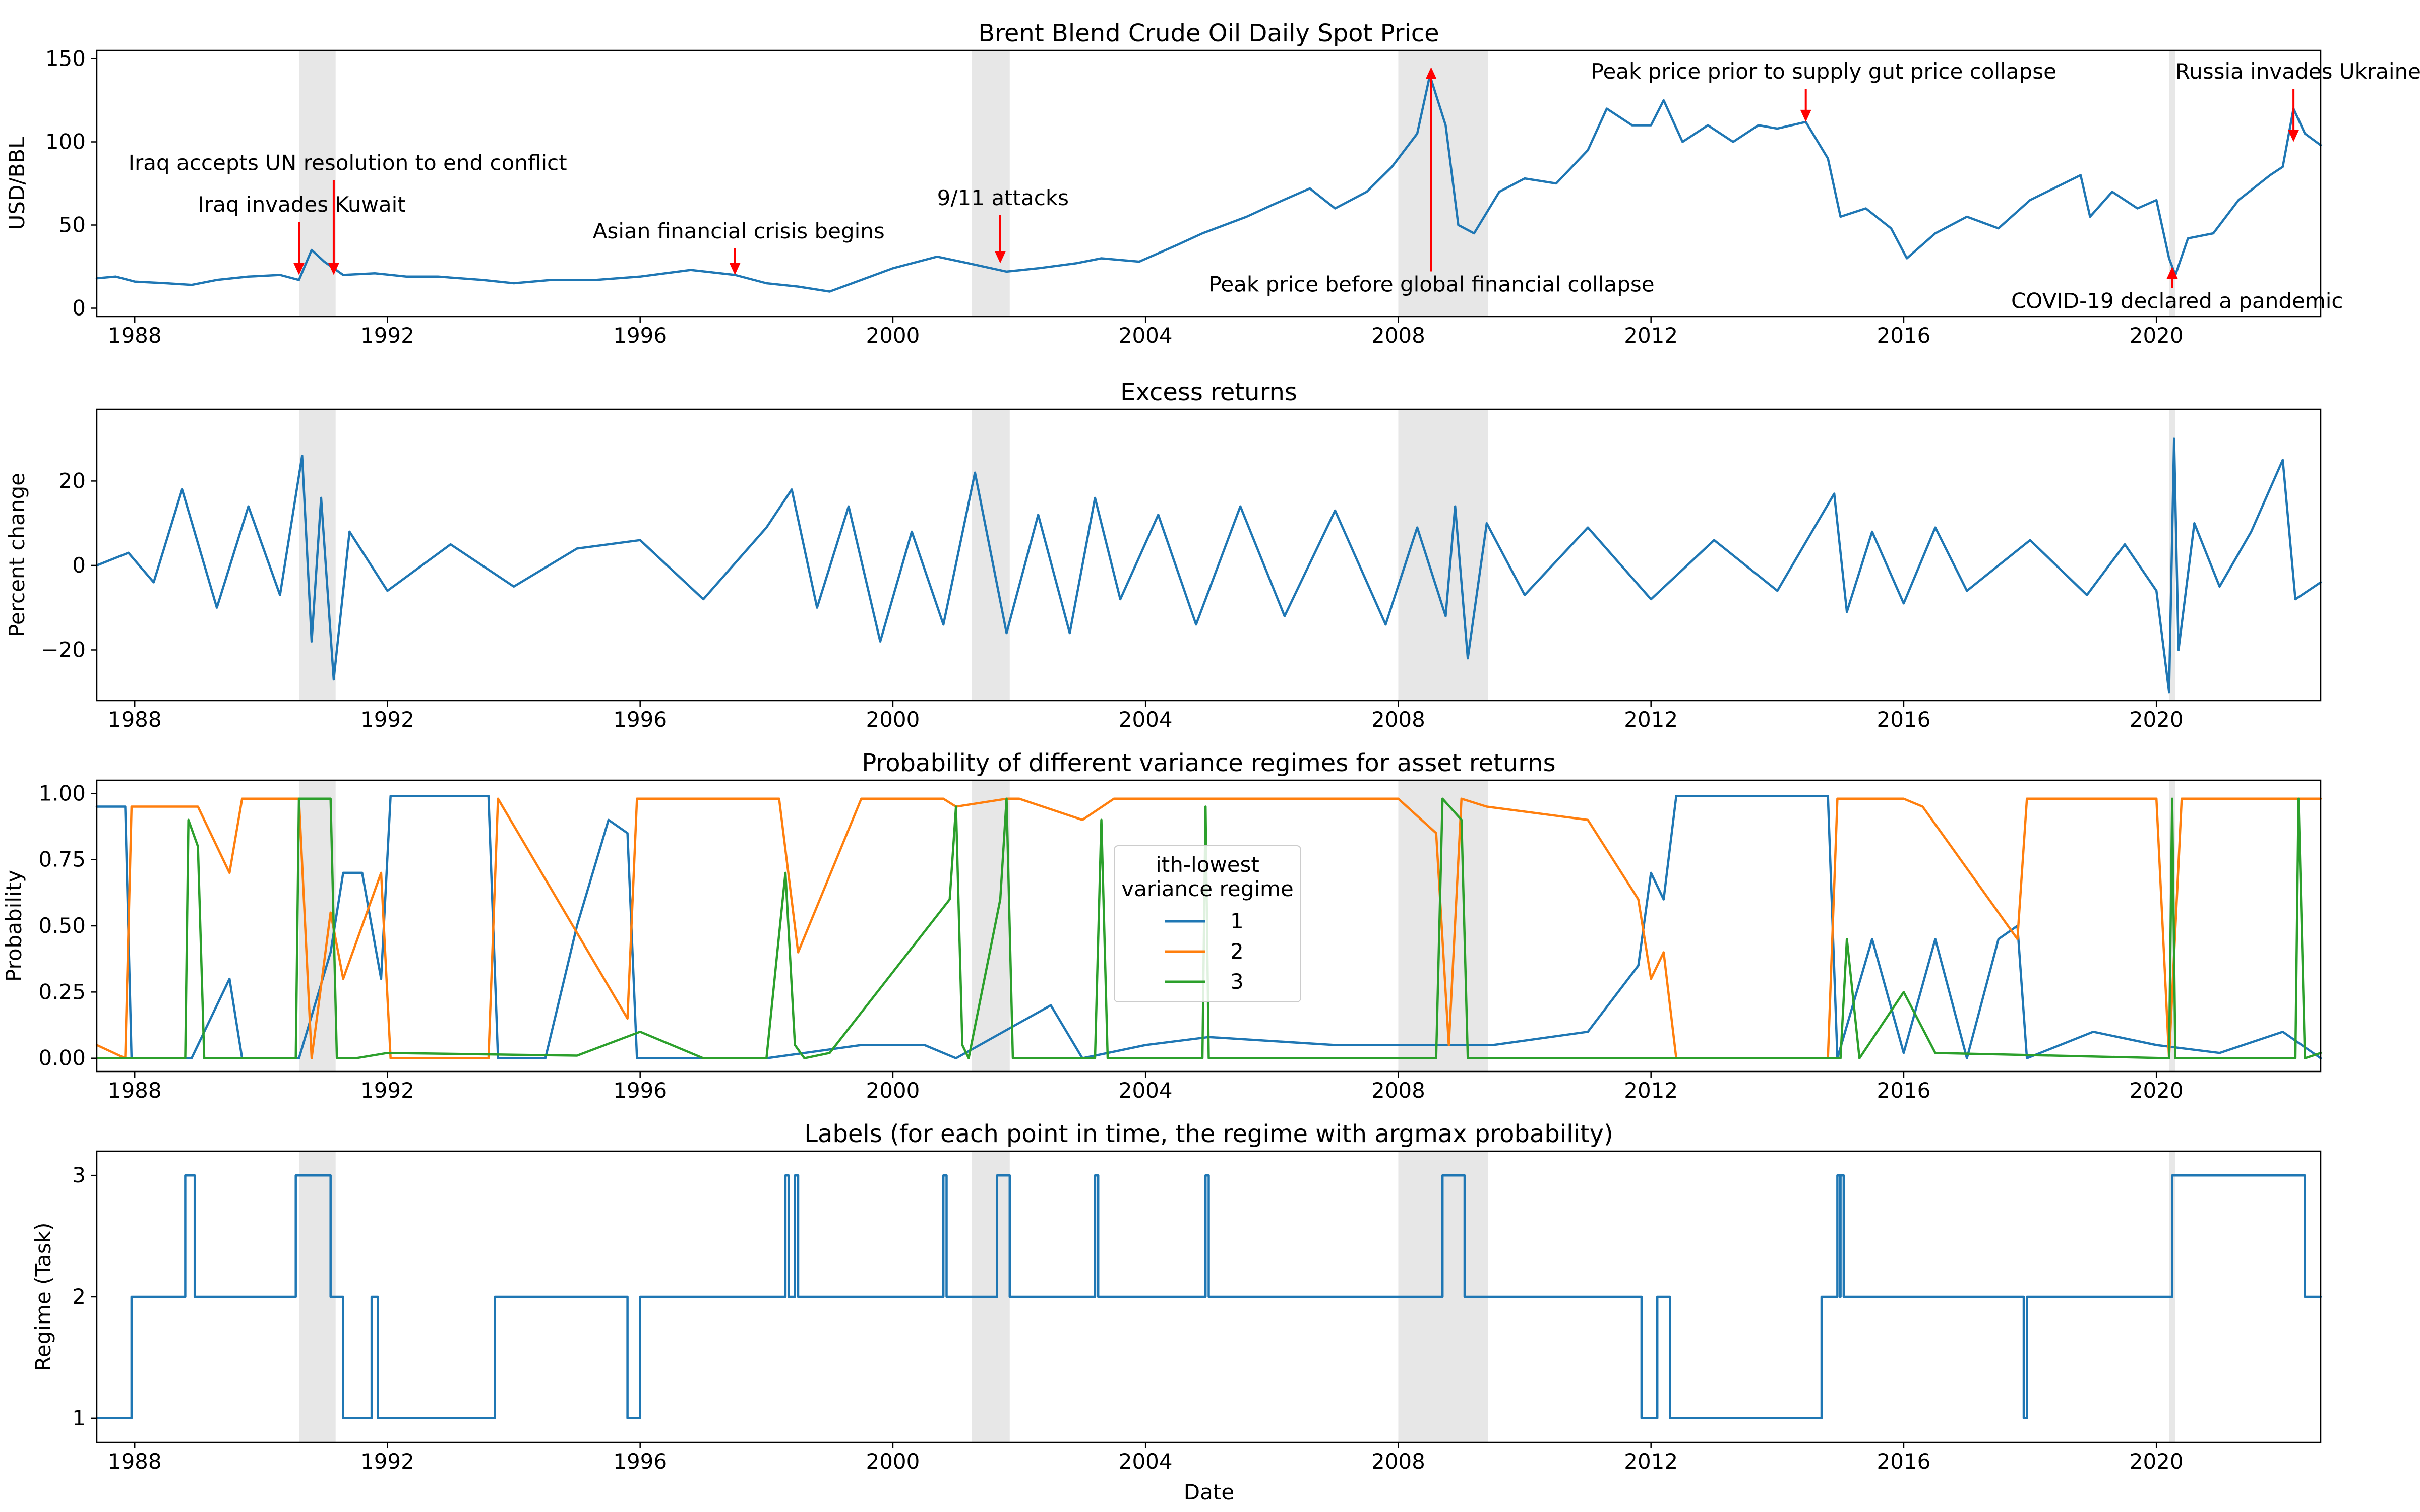 This screenshot has height=1512, width=2420. Describe the element at coordinates (1651, 719) in the screenshot. I see `panel-2-x-tick-label-2012: 2012` at that location.